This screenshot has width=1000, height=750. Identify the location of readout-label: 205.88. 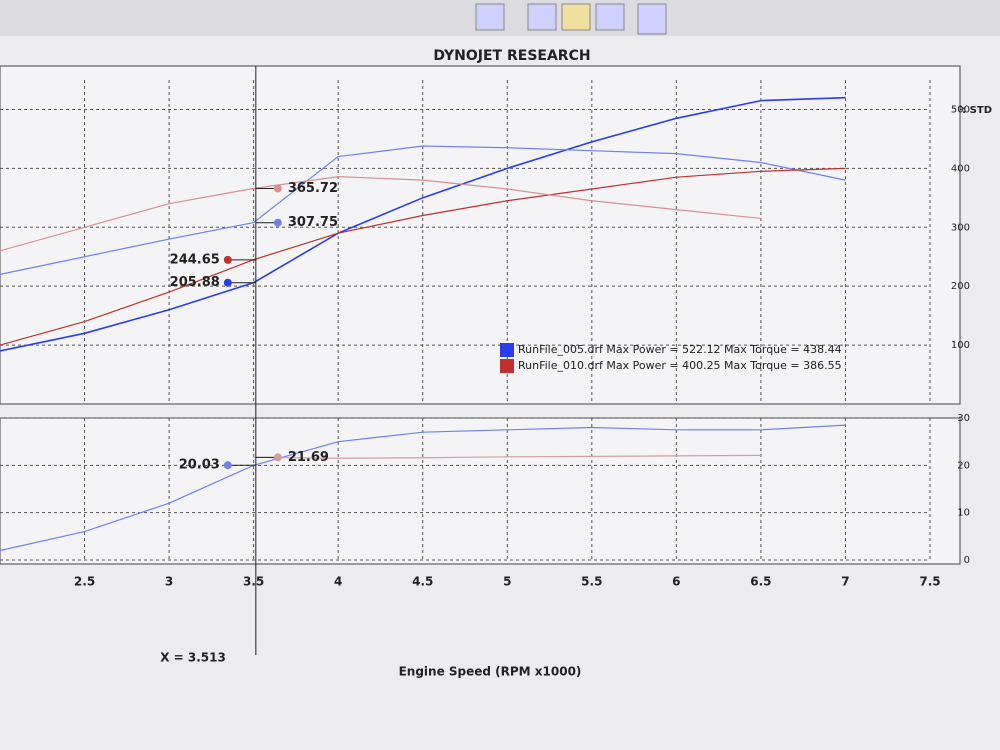
(195, 282).